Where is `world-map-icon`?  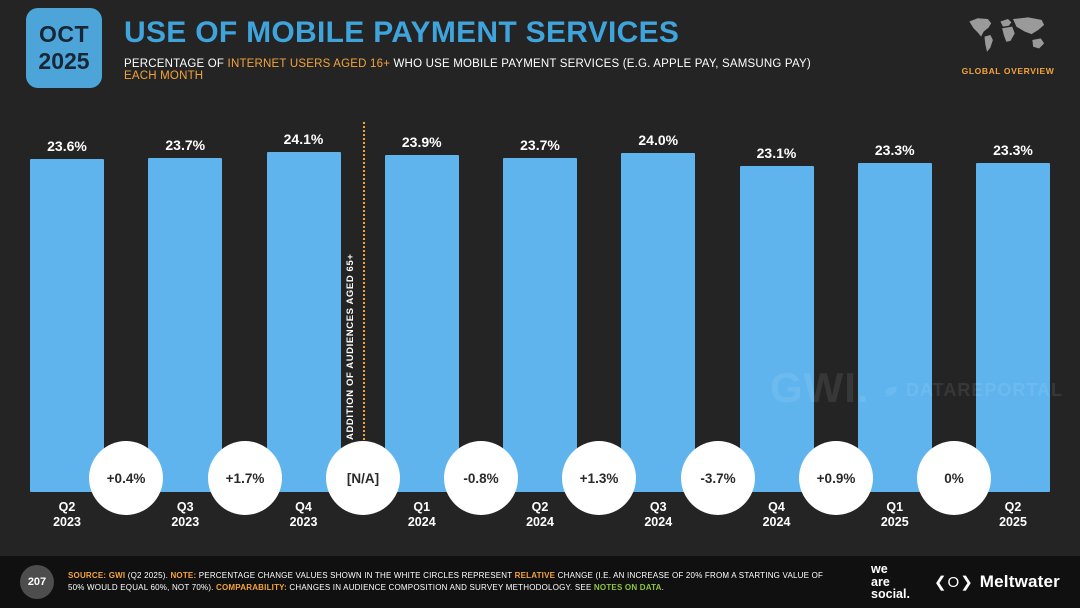
world-map-icon is located at coordinates (1007, 34).